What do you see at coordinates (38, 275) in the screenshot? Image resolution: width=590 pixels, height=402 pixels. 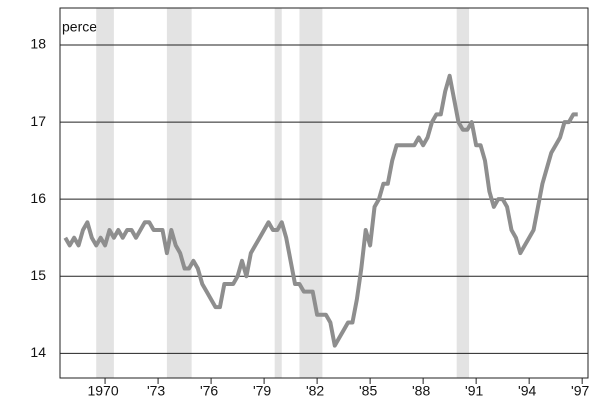 I see `y-tick-label: 15` at bounding box center [38, 275].